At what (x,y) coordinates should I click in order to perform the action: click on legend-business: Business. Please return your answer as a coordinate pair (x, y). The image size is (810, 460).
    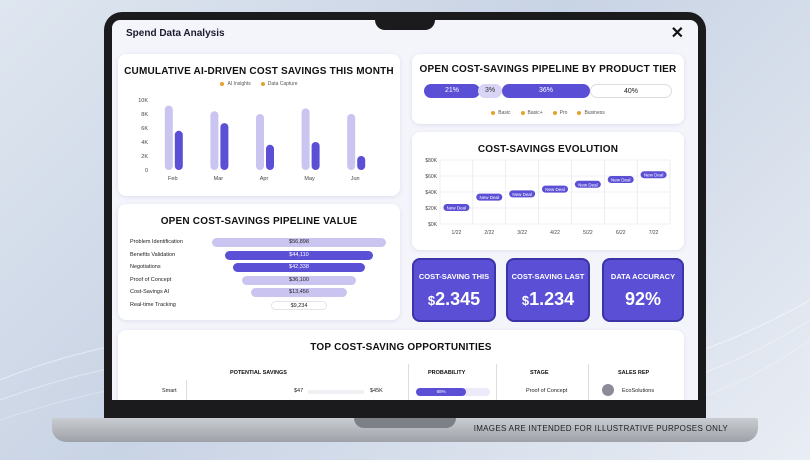
    Looking at the image, I should click on (591, 113).